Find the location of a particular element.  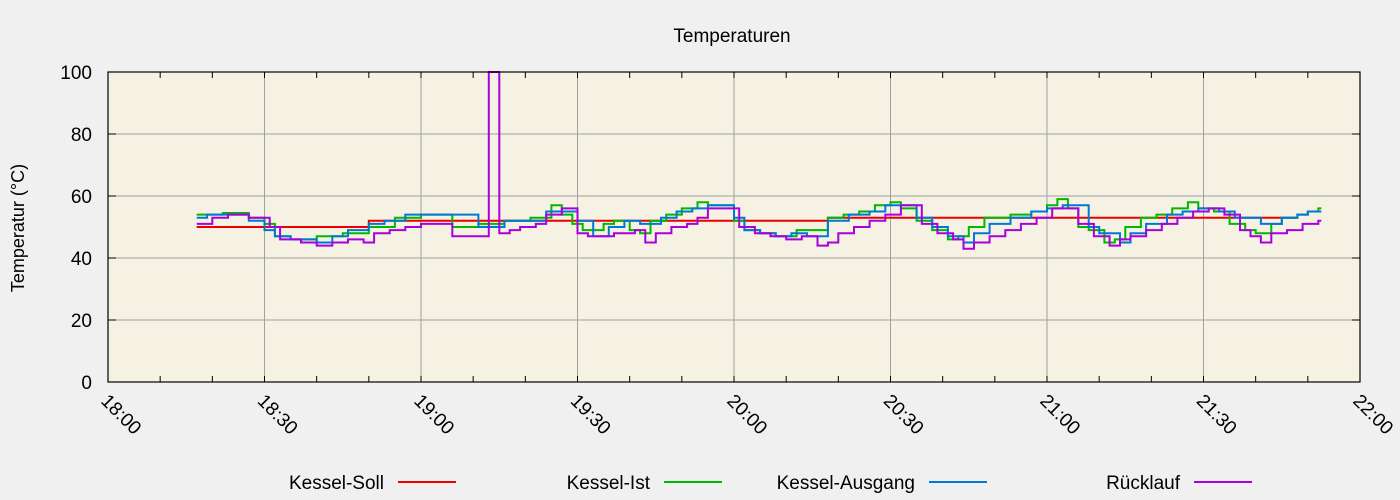

y-tick-label: 100 is located at coordinates (76, 73).